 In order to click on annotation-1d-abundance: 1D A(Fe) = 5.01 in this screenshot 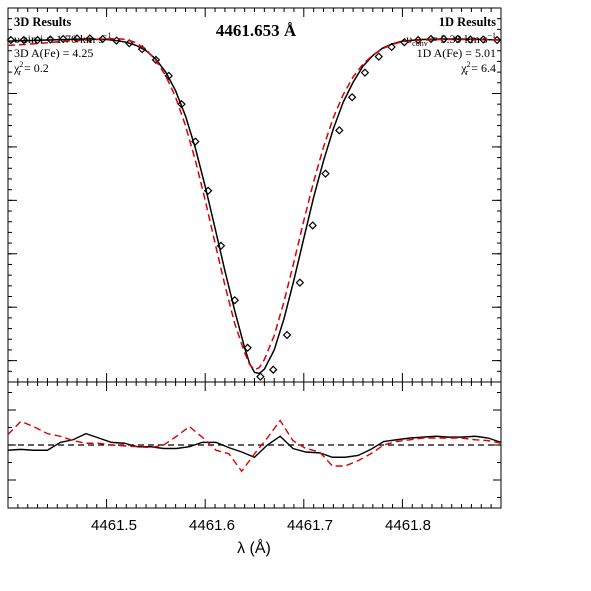, I will do `click(456, 53)`.